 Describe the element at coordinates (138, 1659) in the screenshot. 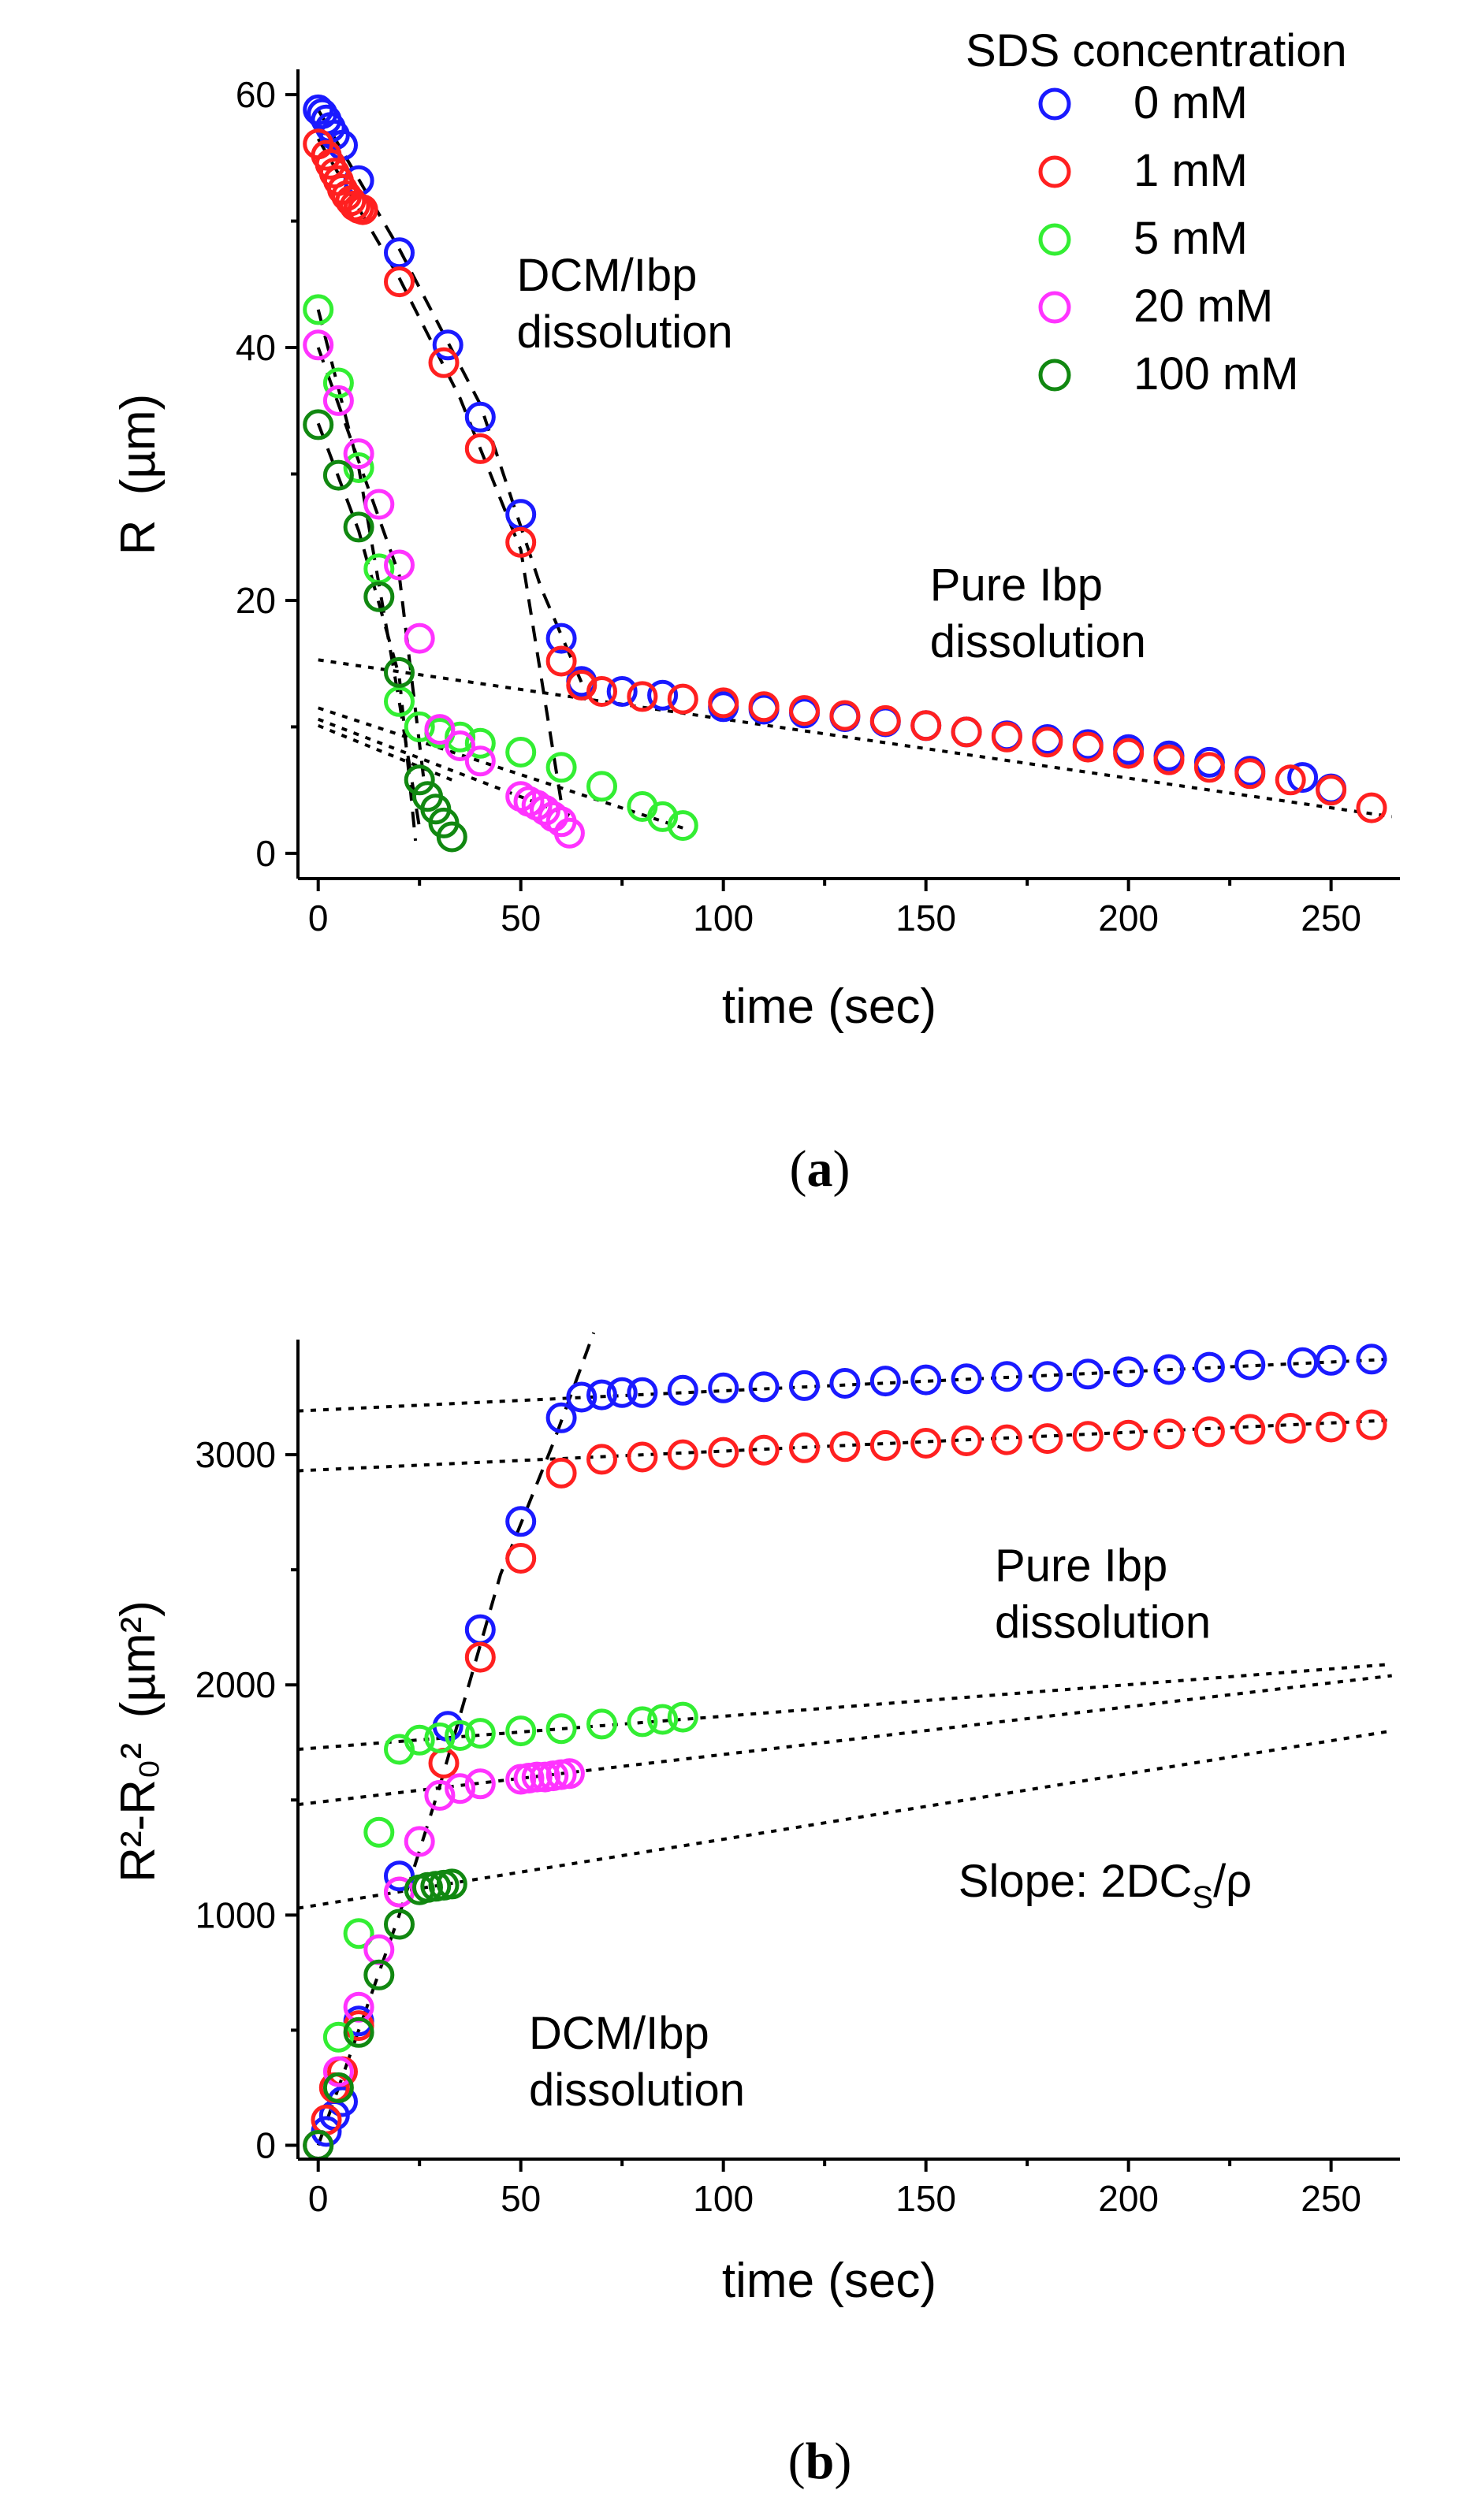

I see `y-axis-label-b-unit: (µm²)` at that location.